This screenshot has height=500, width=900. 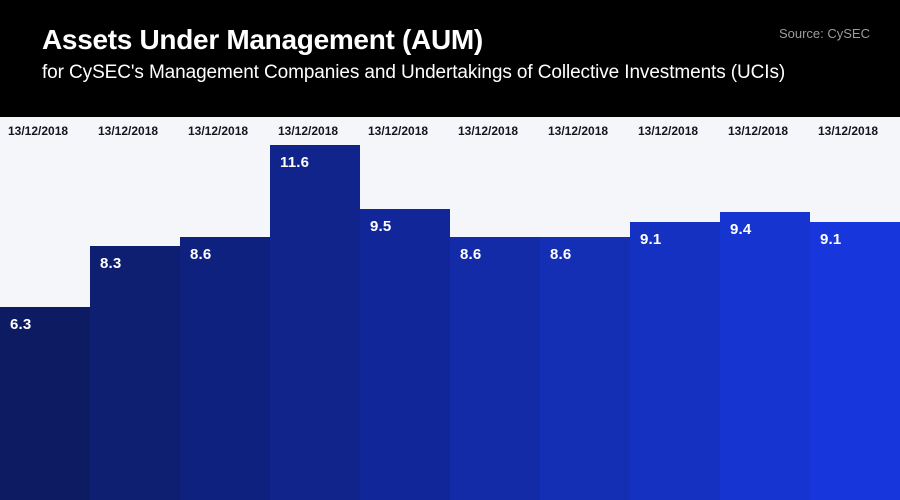 What do you see at coordinates (824, 33) in the screenshot?
I see `source-label: Source: CySEC` at bounding box center [824, 33].